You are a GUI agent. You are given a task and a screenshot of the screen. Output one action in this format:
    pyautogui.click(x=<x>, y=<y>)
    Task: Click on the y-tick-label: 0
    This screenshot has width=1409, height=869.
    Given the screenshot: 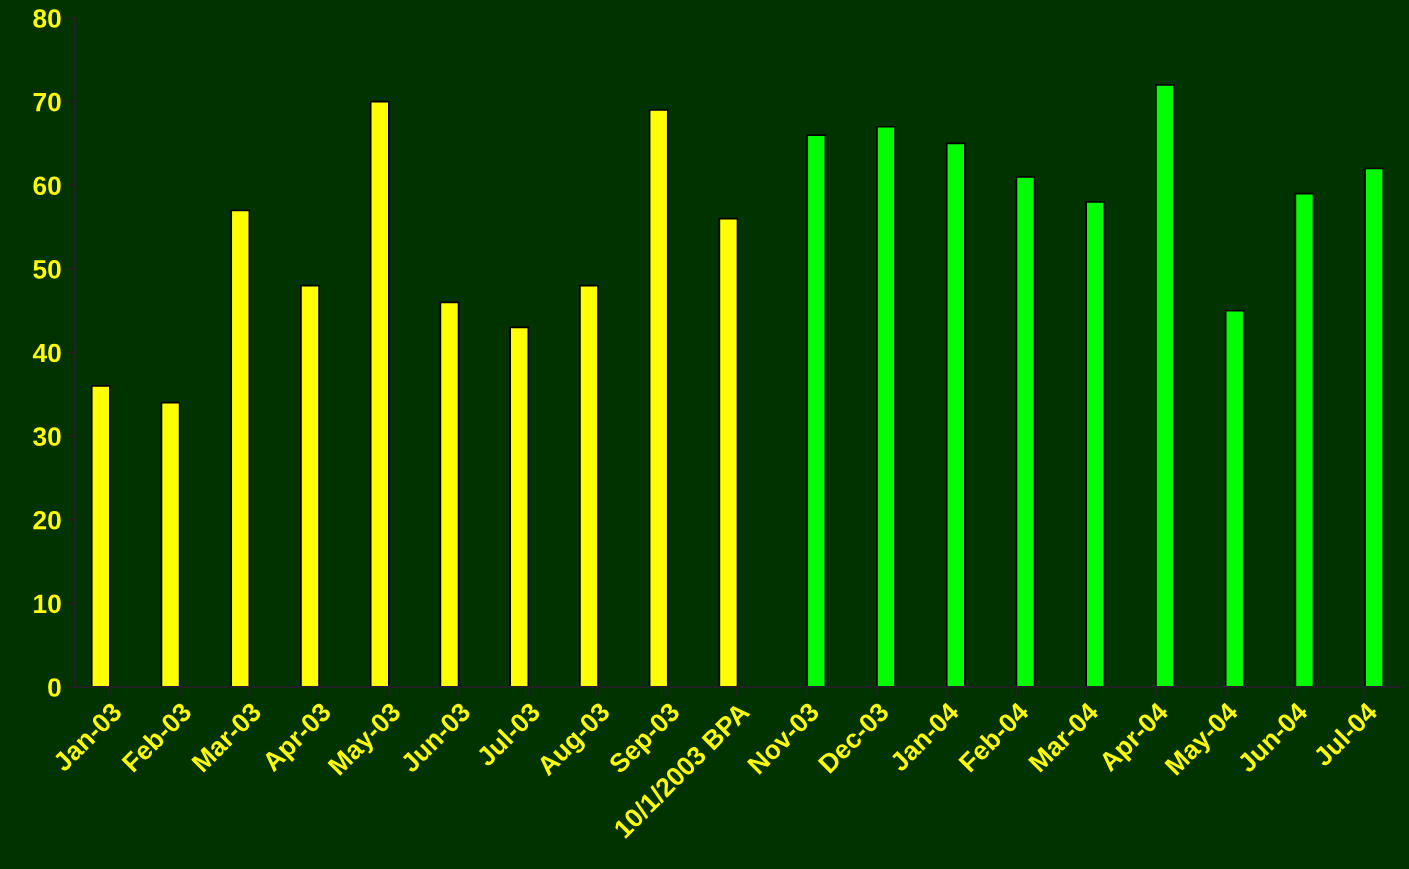 What is the action you would take?
    pyautogui.click(x=54, y=687)
    